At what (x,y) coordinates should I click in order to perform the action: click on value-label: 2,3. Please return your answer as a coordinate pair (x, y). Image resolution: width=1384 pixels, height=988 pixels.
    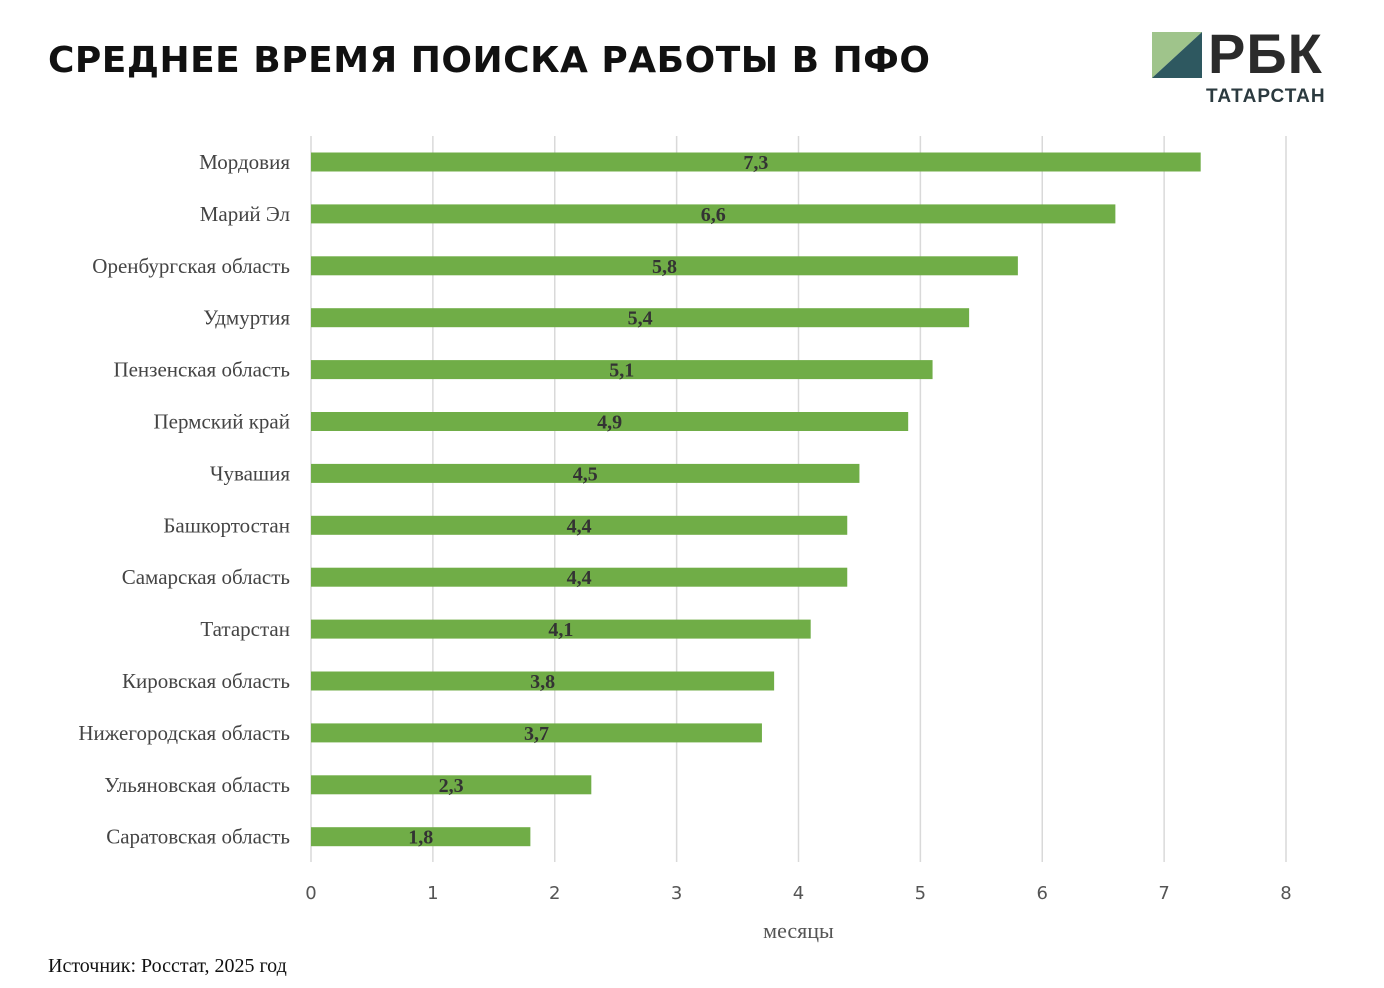
    Looking at the image, I should click on (451, 786).